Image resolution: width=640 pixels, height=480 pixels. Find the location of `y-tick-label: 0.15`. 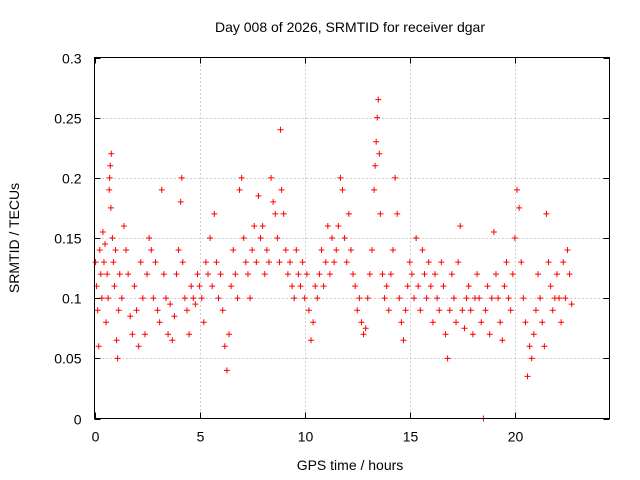

y-tick-label: 0.15 is located at coordinates (67, 239).